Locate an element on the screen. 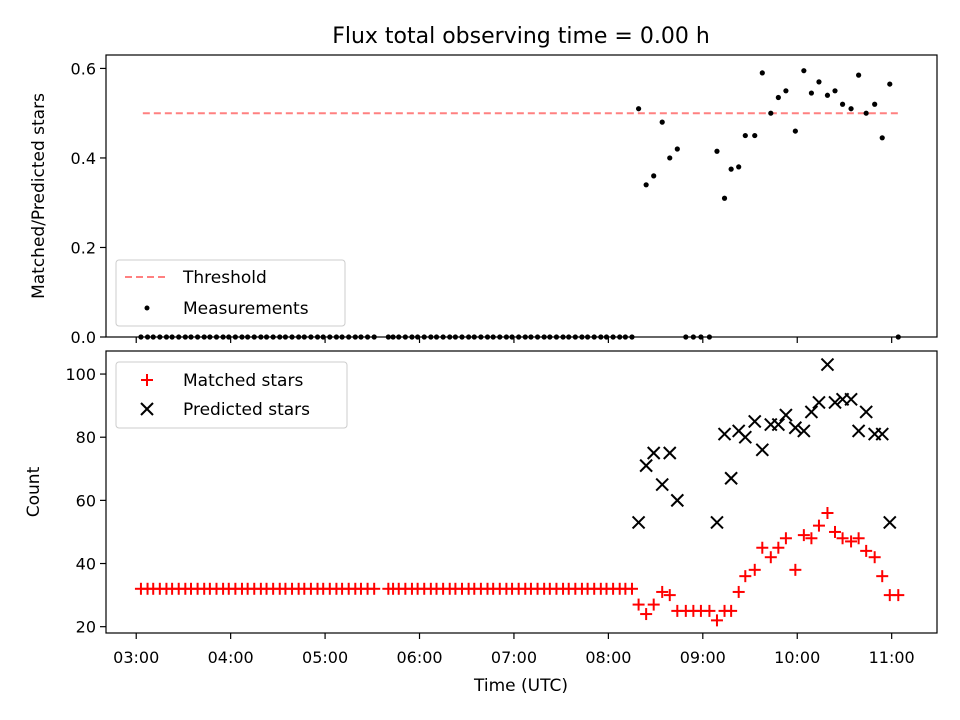 The width and height of the screenshot is (960, 720). x-tick-label: 09:00 is located at coordinates (703, 657).